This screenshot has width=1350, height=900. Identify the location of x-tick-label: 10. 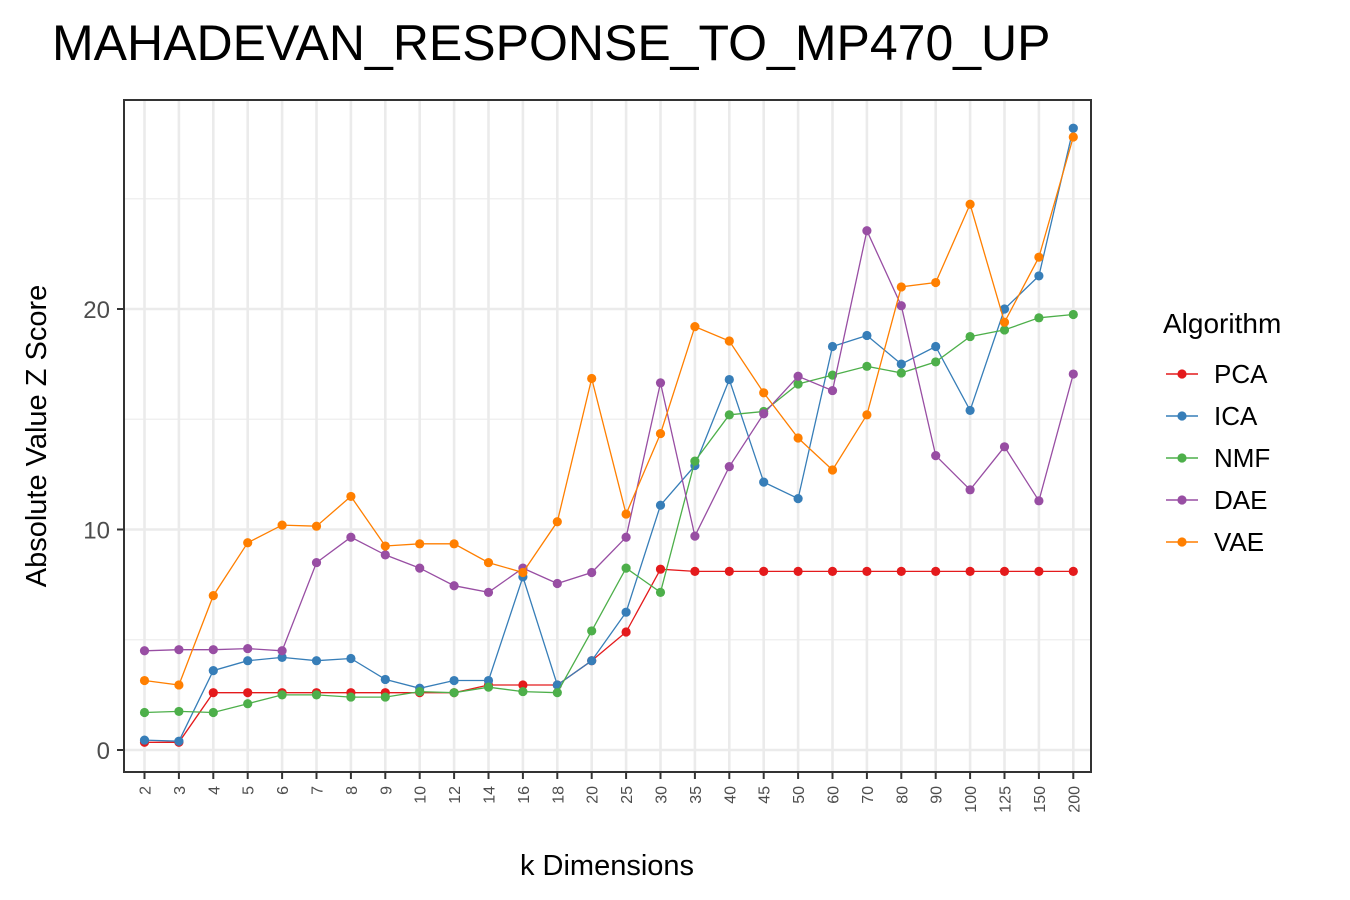
(421, 795).